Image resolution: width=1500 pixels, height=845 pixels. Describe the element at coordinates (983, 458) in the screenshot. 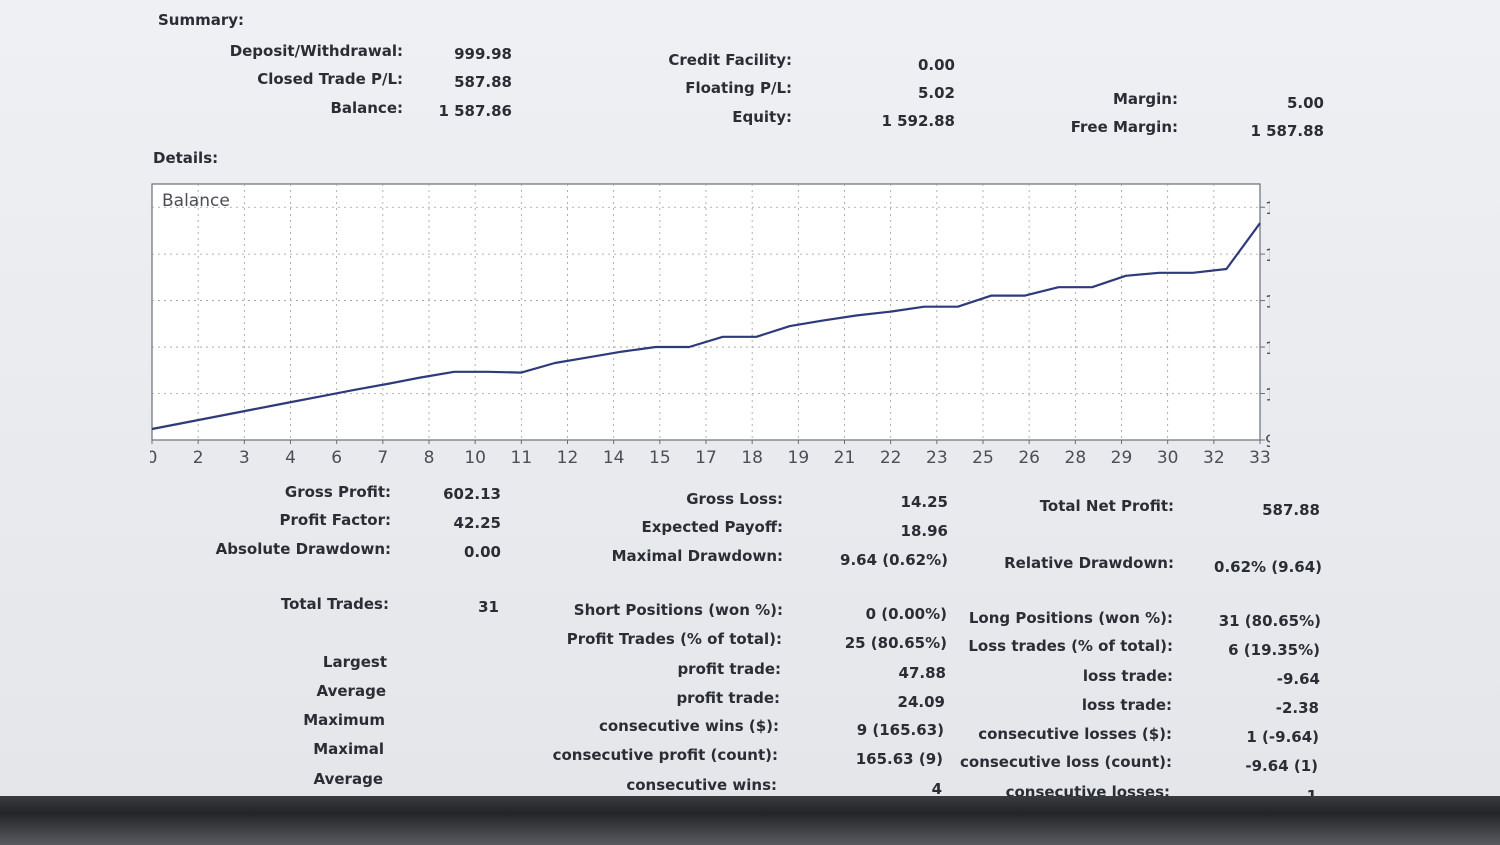

I see `x-tick-label: 25` at that location.